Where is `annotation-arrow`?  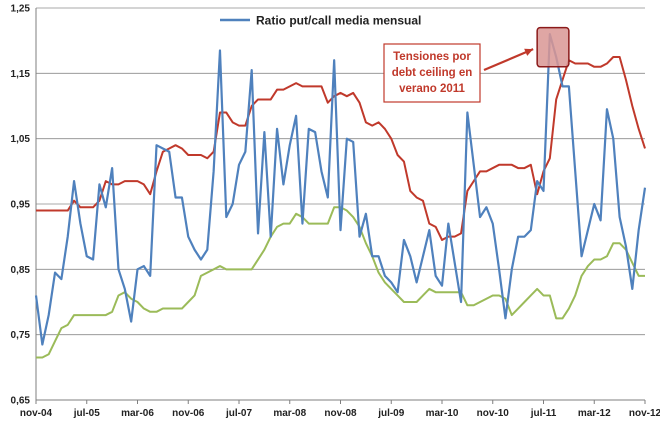 annotation-arrow is located at coordinates (508, 60).